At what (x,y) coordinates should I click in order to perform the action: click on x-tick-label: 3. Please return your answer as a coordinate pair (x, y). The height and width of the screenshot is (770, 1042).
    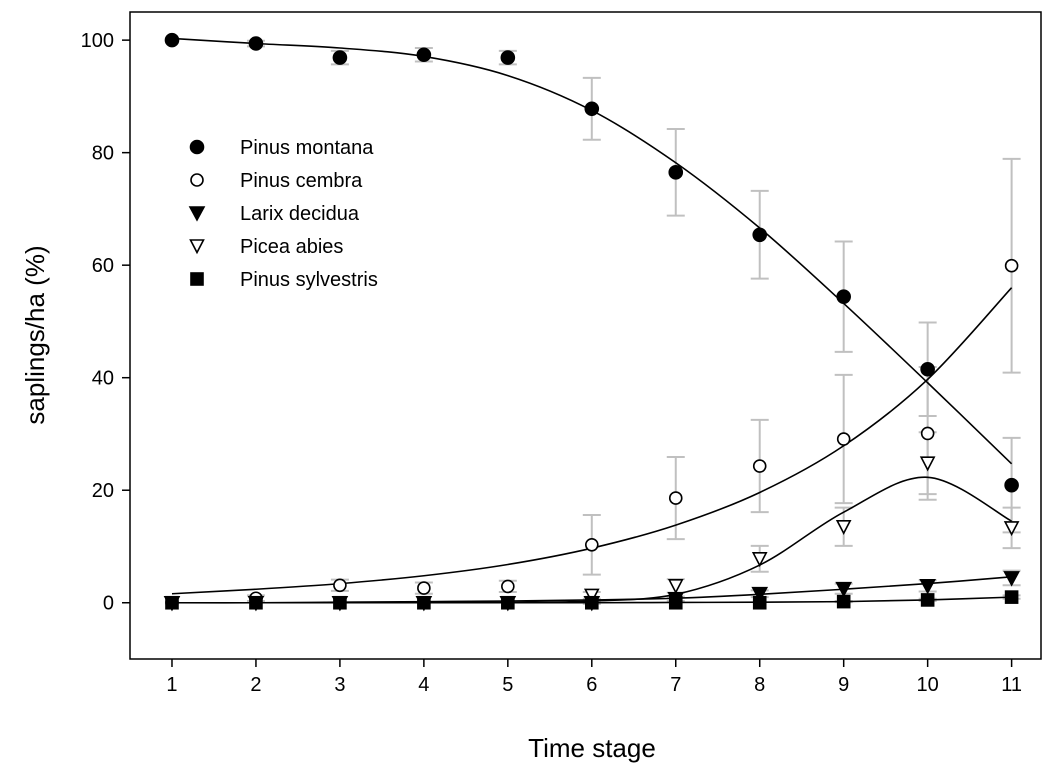
    Looking at the image, I should click on (339, 685).